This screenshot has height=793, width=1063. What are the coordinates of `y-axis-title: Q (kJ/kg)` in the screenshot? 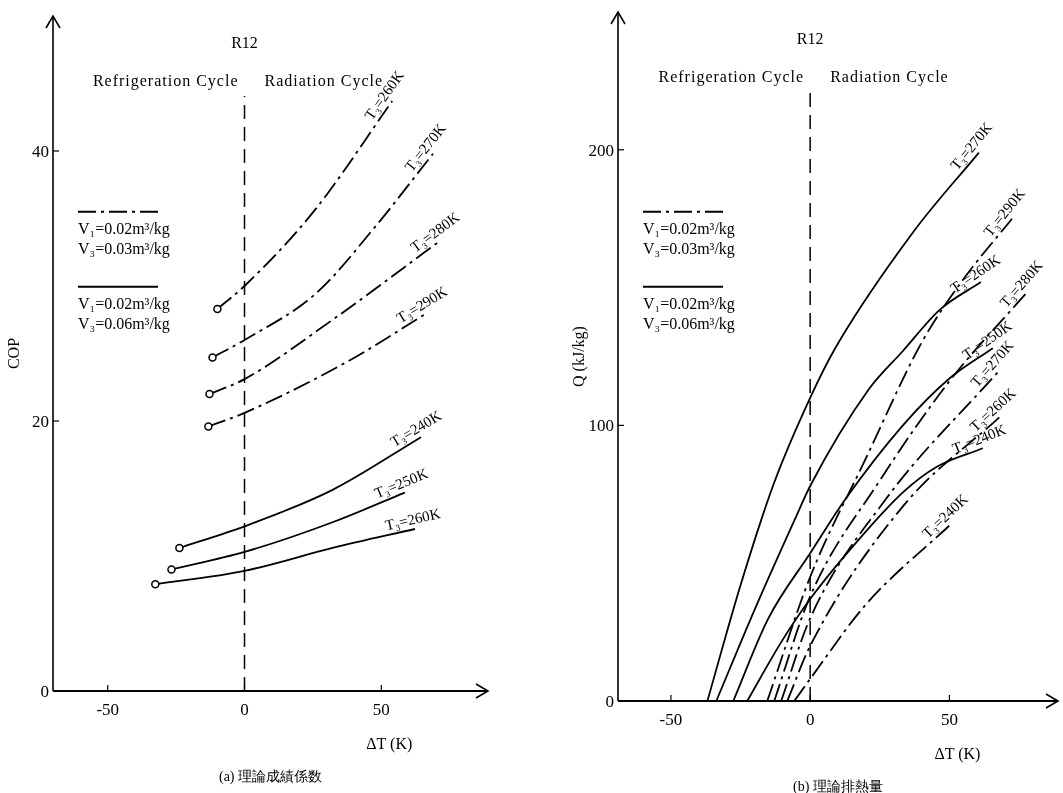 It's located at (579, 356).